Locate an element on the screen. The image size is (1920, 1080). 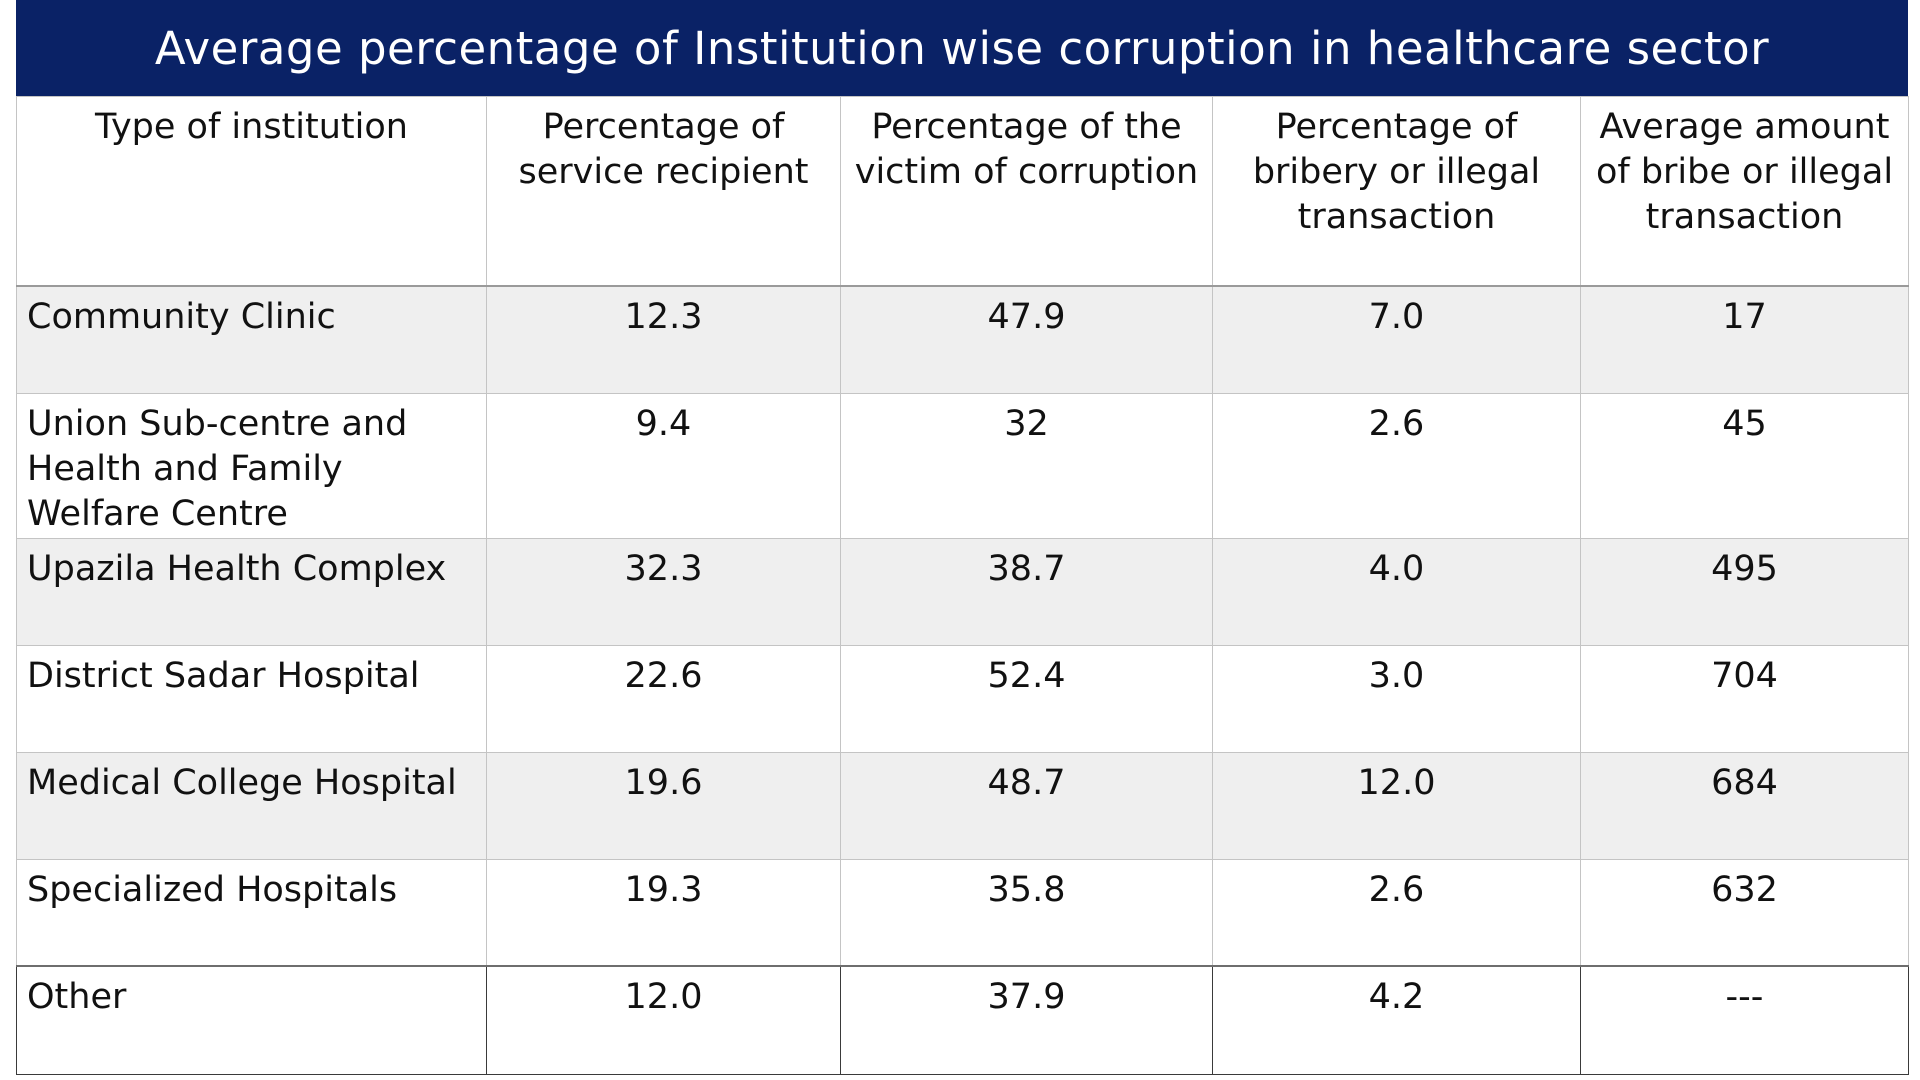
cell-service-recipient: 32.3 is located at coordinates (663, 591).